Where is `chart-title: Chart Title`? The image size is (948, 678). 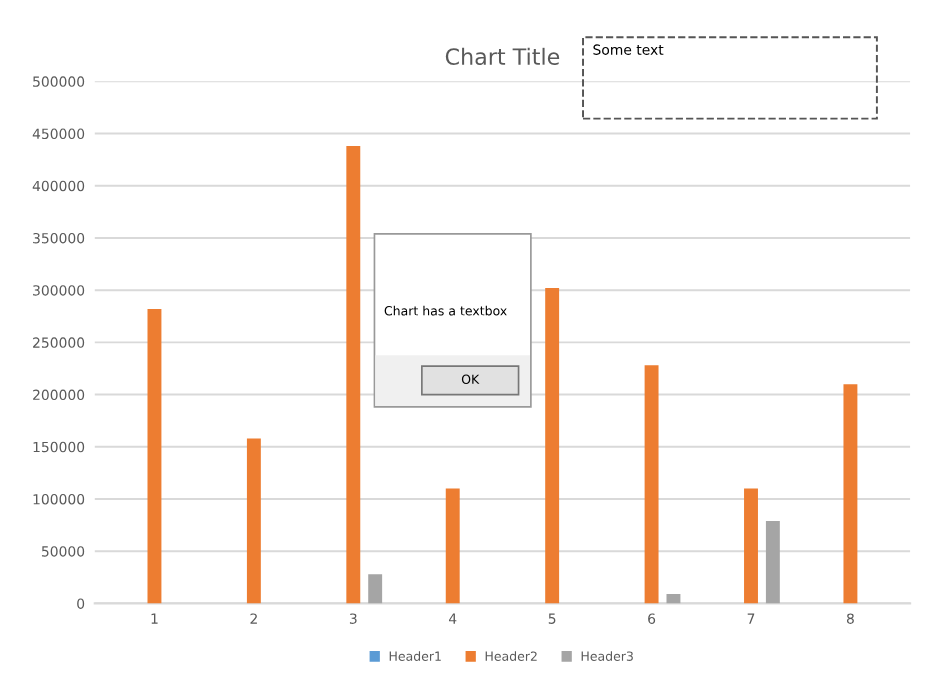 chart-title: Chart Title is located at coordinates (502, 56).